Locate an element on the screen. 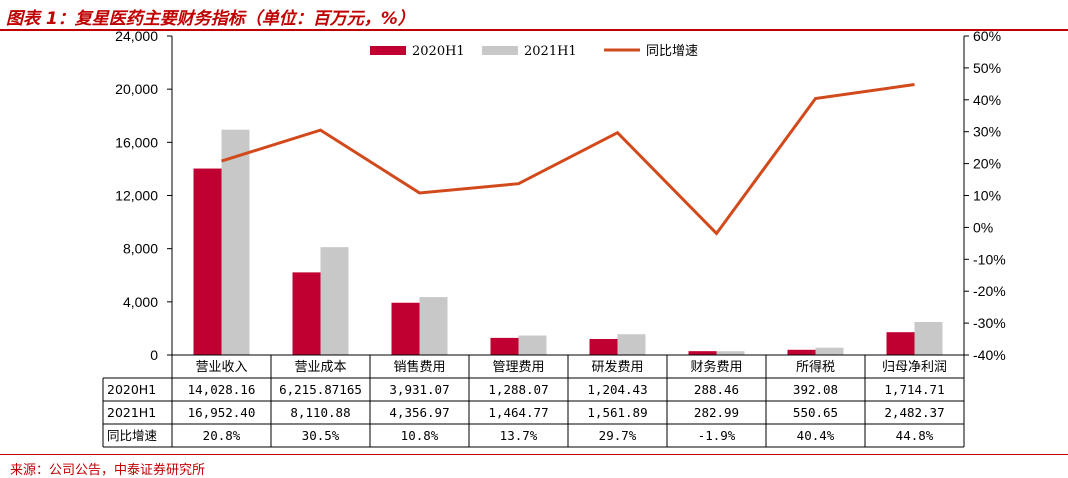  table-cell: 40.4% is located at coordinates (816, 435).